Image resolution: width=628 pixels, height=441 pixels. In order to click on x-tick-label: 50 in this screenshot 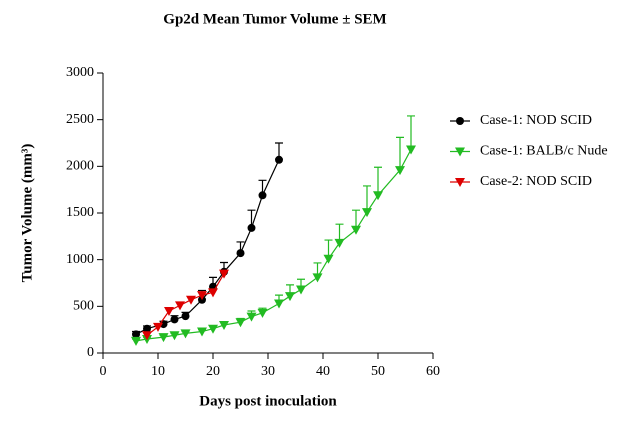, I will do `click(378, 371)`.